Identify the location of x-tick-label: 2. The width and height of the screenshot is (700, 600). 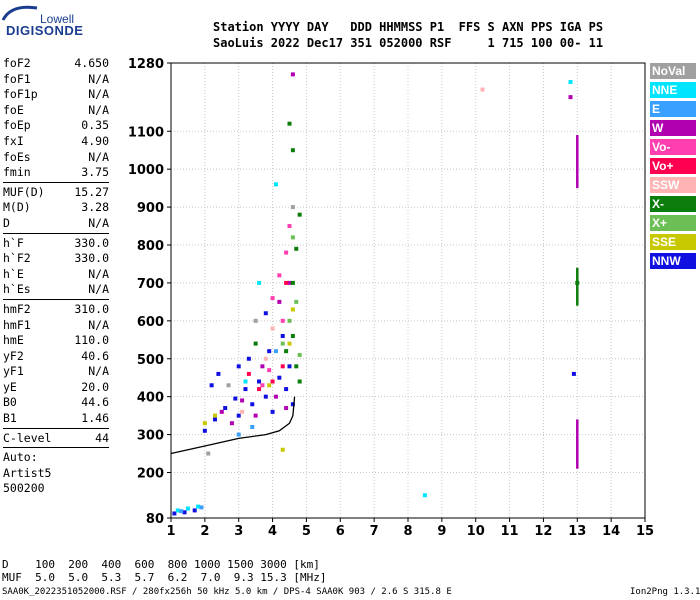
(204, 531).